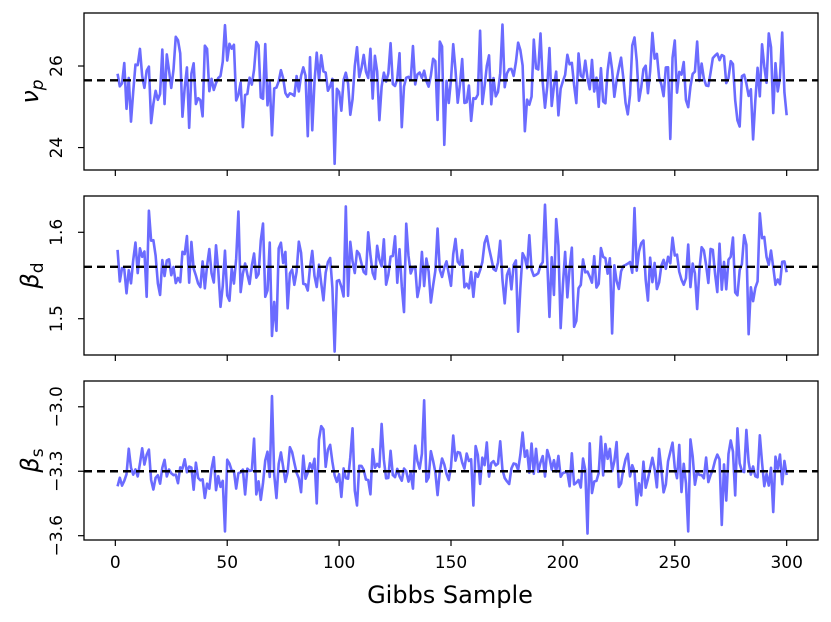 The width and height of the screenshot is (831, 622). What do you see at coordinates (57, 318) in the screenshot?
I see `y-tick-label: 1.5` at bounding box center [57, 318].